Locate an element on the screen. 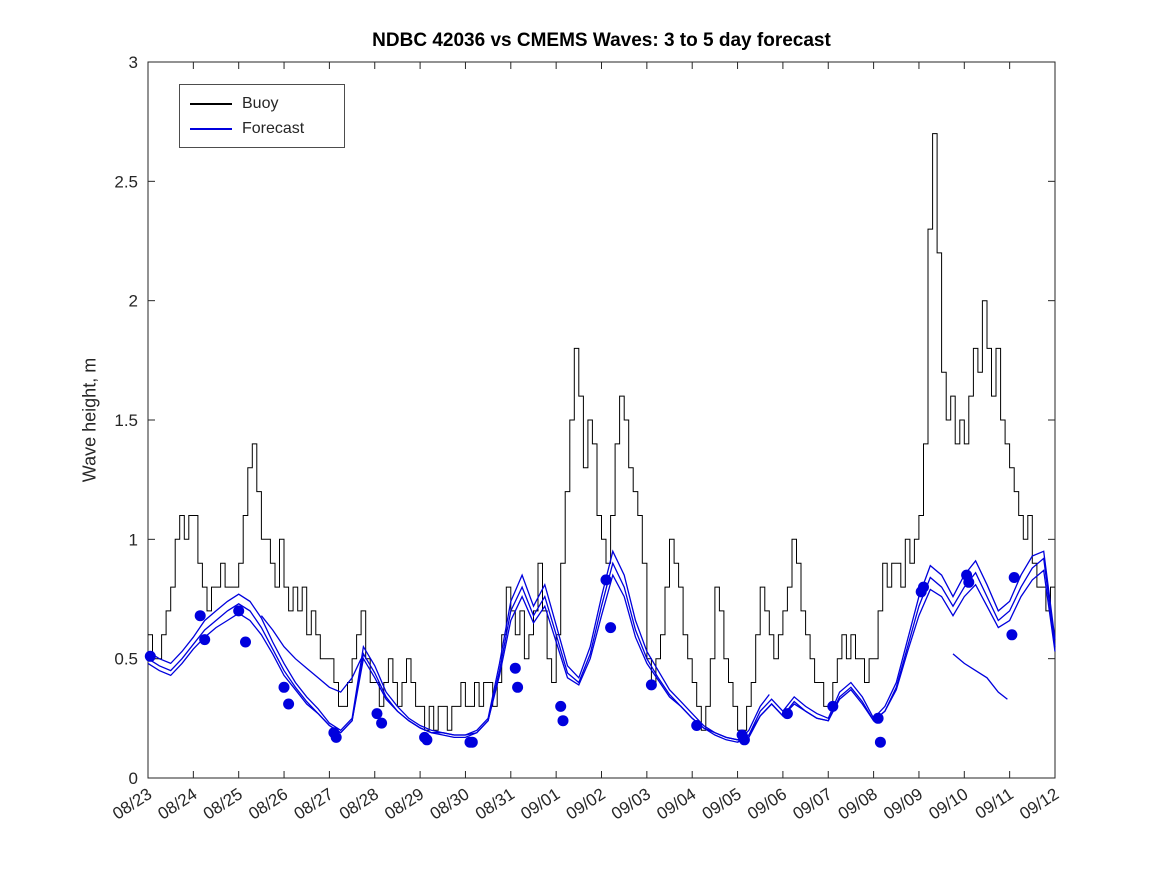 The height and width of the screenshot is (875, 1167). y-tick-label: 3 is located at coordinates (133, 62).